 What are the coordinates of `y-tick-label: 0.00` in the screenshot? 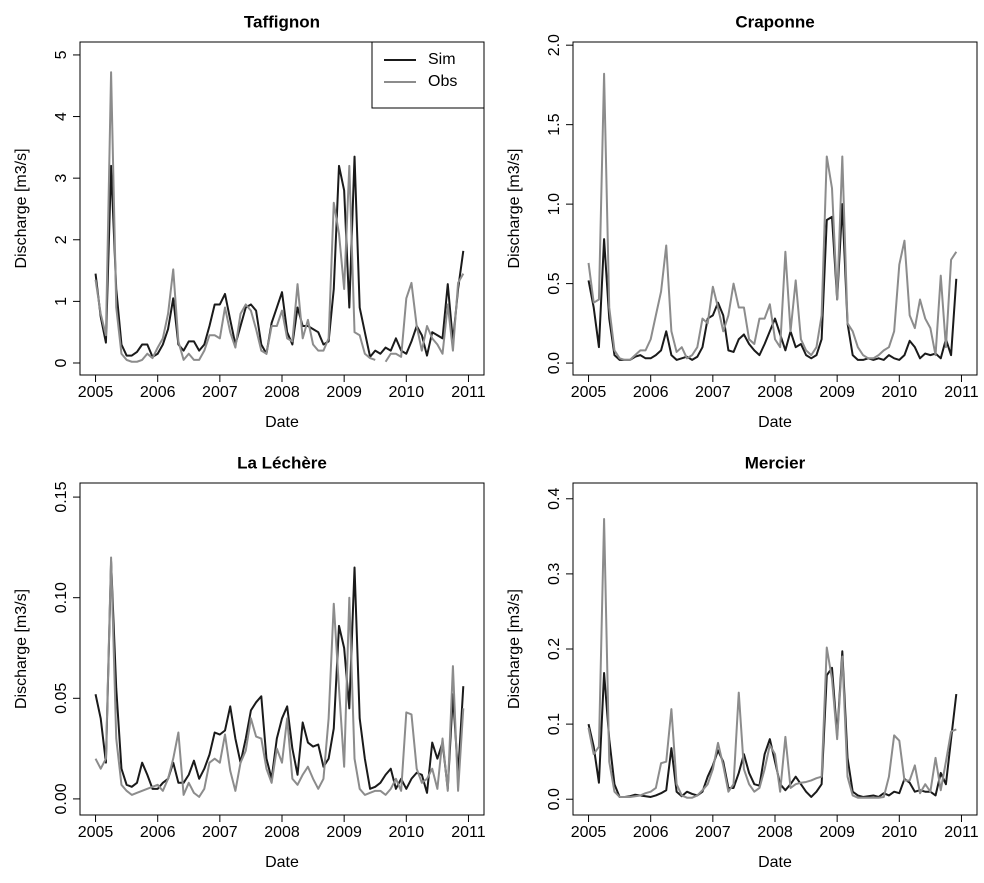 It's located at (61, 798).